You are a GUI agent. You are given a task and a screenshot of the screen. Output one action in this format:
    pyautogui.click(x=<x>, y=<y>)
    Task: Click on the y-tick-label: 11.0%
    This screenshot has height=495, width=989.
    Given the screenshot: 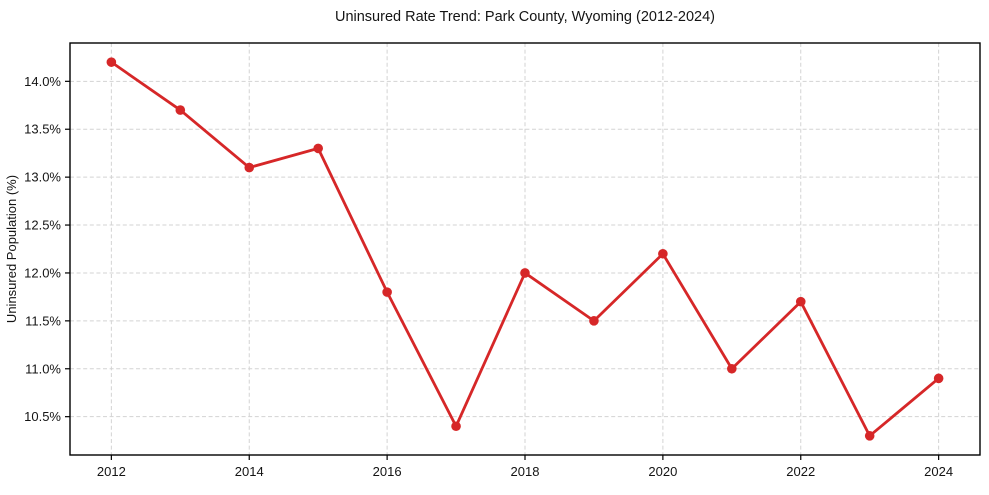 What is the action you would take?
    pyautogui.click(x=43, y=368)
    